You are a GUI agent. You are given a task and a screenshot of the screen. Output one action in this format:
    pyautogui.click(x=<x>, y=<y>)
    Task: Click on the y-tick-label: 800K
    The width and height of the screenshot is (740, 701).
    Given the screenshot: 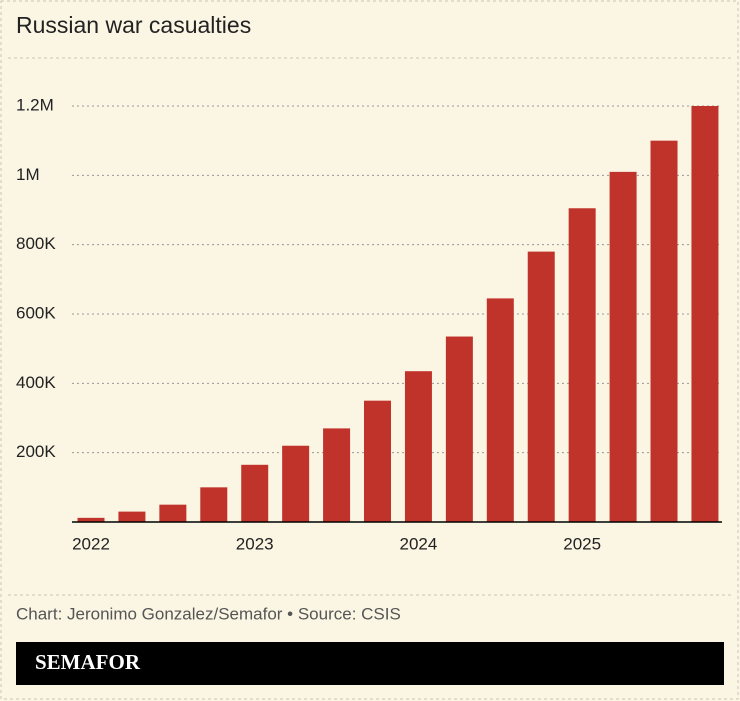 What is the action you would take?
    pyautogui.click(x=36, y=243)
    